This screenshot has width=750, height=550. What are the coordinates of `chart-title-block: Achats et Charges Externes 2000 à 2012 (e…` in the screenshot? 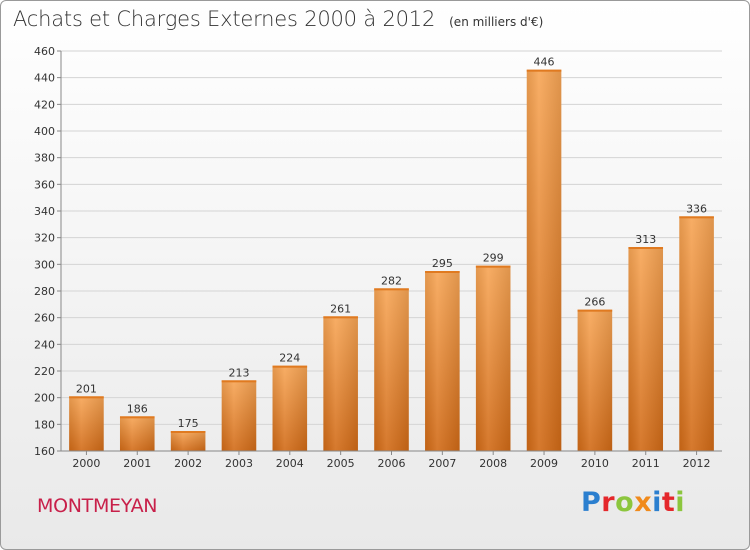 It's located at (278, 19).